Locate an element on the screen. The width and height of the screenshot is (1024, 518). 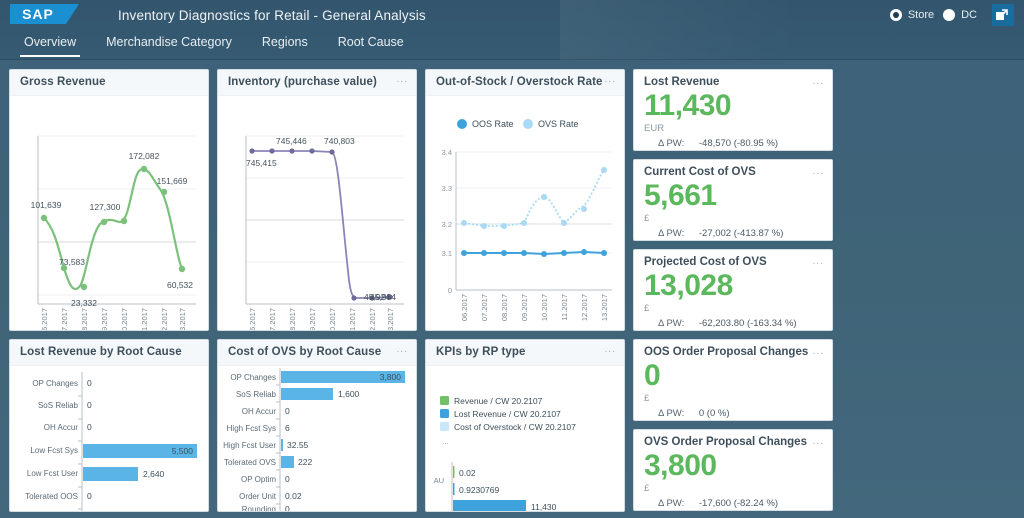
kpi-ovs-opc-title: OVS Order Proposal Changes is located at coordinates (725, 442).